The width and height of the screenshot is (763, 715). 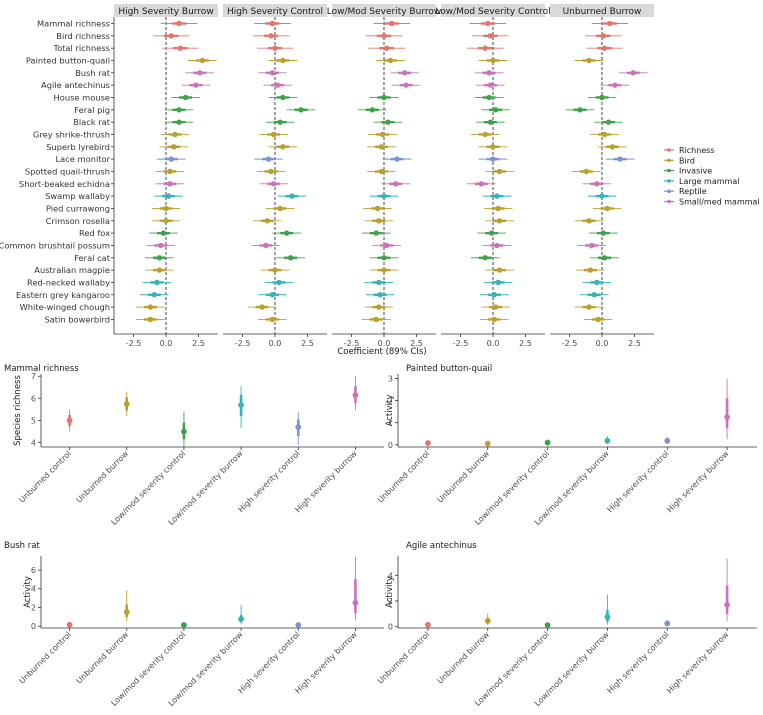 I want to click on y-label-superb-lyrebird: Superb lyrebird, so click(x=78, y=147).